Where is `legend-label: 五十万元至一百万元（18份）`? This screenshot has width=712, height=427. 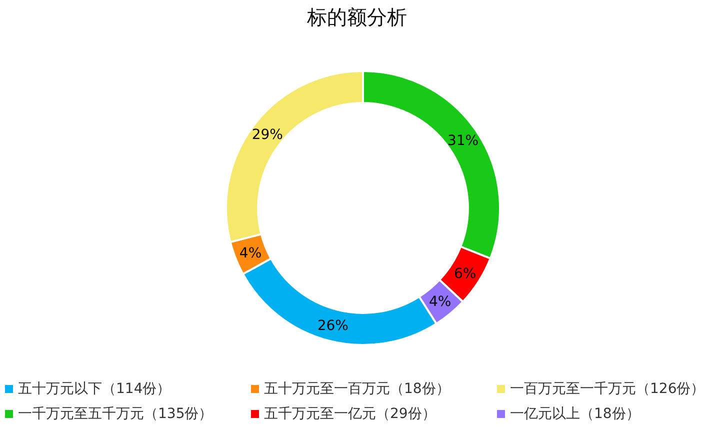
legend-label: 五十万元至一百万元（18份） is located at coordinates (357, 389).